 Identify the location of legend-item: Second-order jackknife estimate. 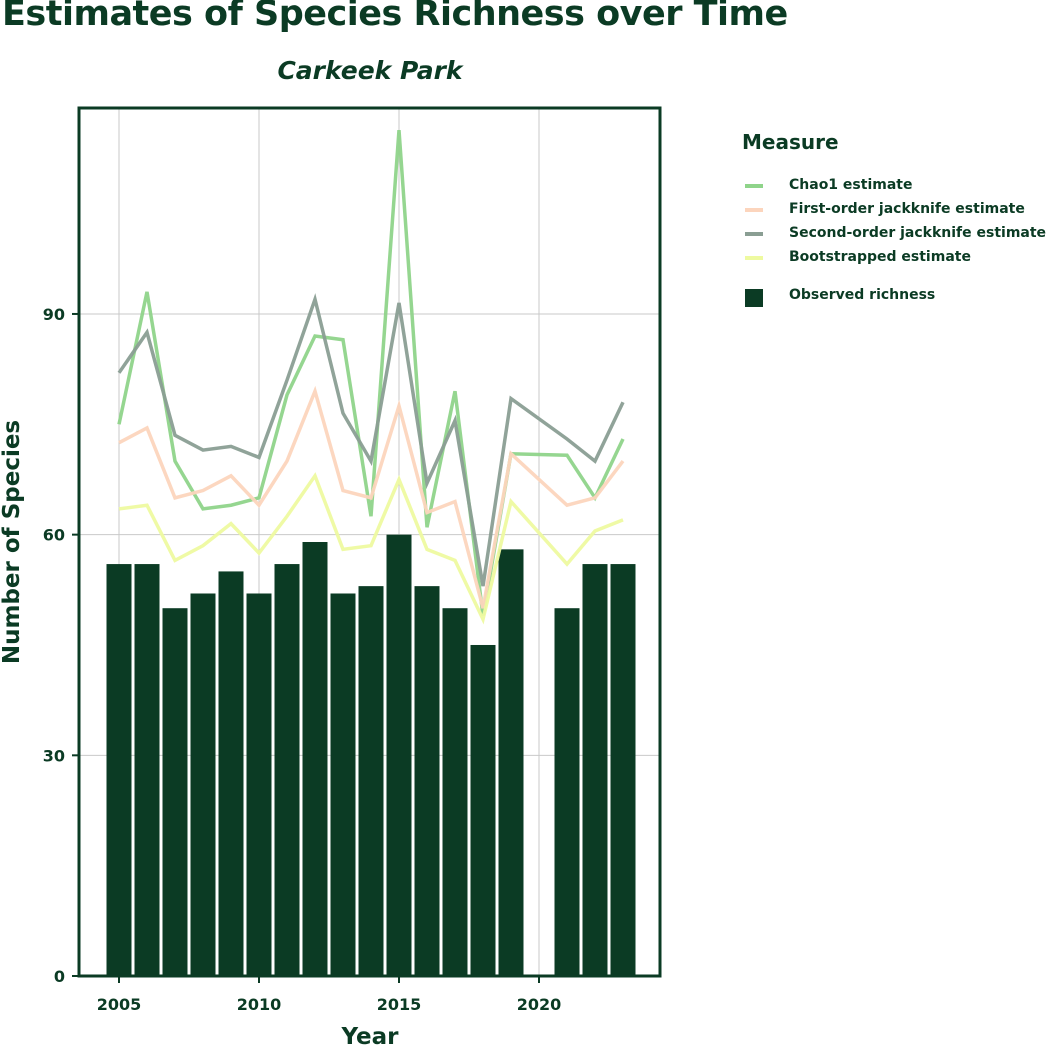
(894, 236).